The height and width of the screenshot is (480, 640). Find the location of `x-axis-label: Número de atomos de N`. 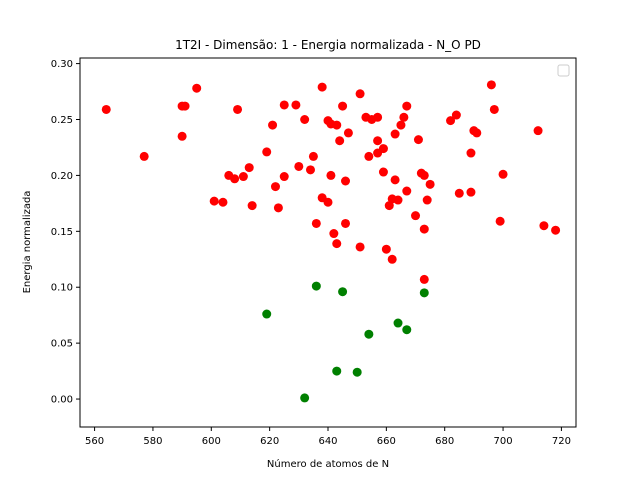

x-axis-label: Número de atomos de N is located at coordinates (328, 464).